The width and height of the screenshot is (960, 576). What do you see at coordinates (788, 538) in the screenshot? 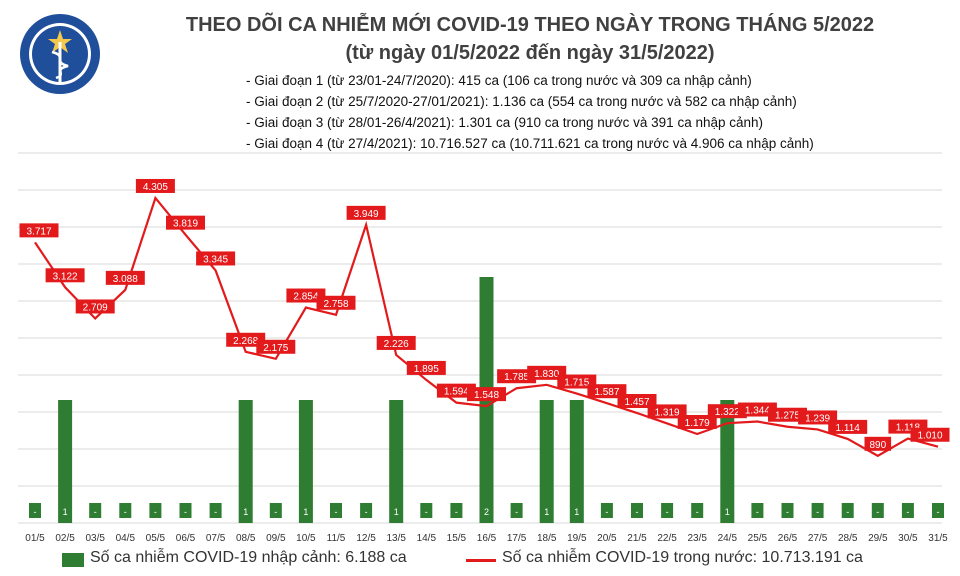
I see `x-tick-label: 26/5` at bounding box center [788, 538].